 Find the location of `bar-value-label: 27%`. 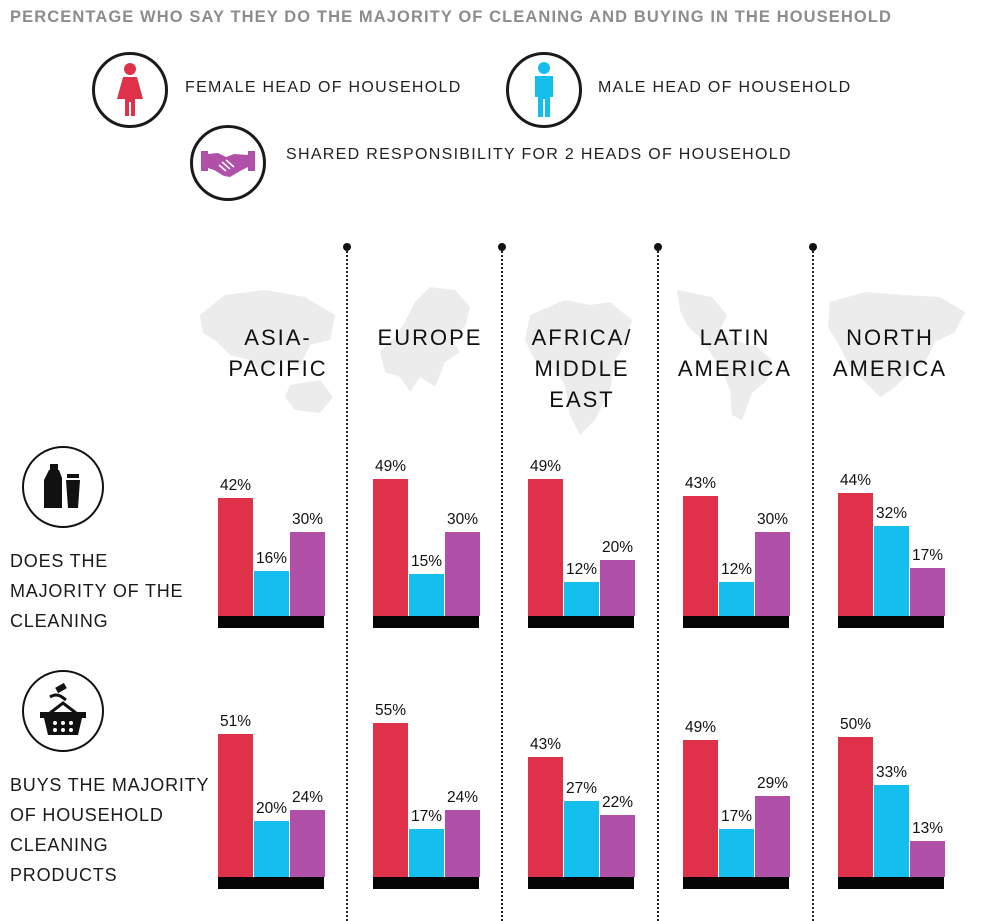

bar-value-label: 27% is located at coordinates (581, 789).